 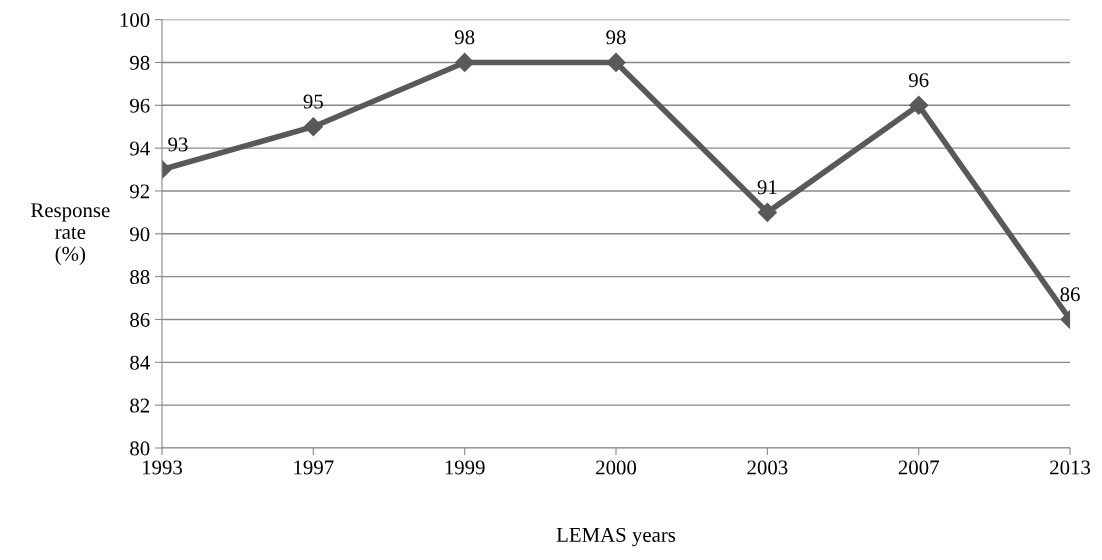 What do you see at coordinates (135, 20) in the screenshot?
I see `y-tick-label: 100` at bounding box center [135, 20].